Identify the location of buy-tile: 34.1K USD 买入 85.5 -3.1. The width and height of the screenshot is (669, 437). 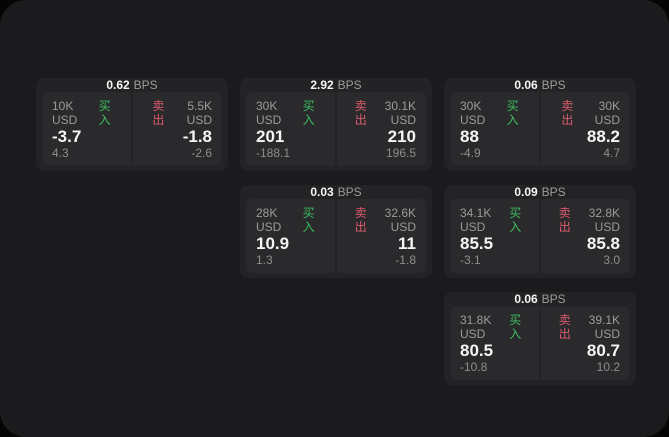
(494, 236).